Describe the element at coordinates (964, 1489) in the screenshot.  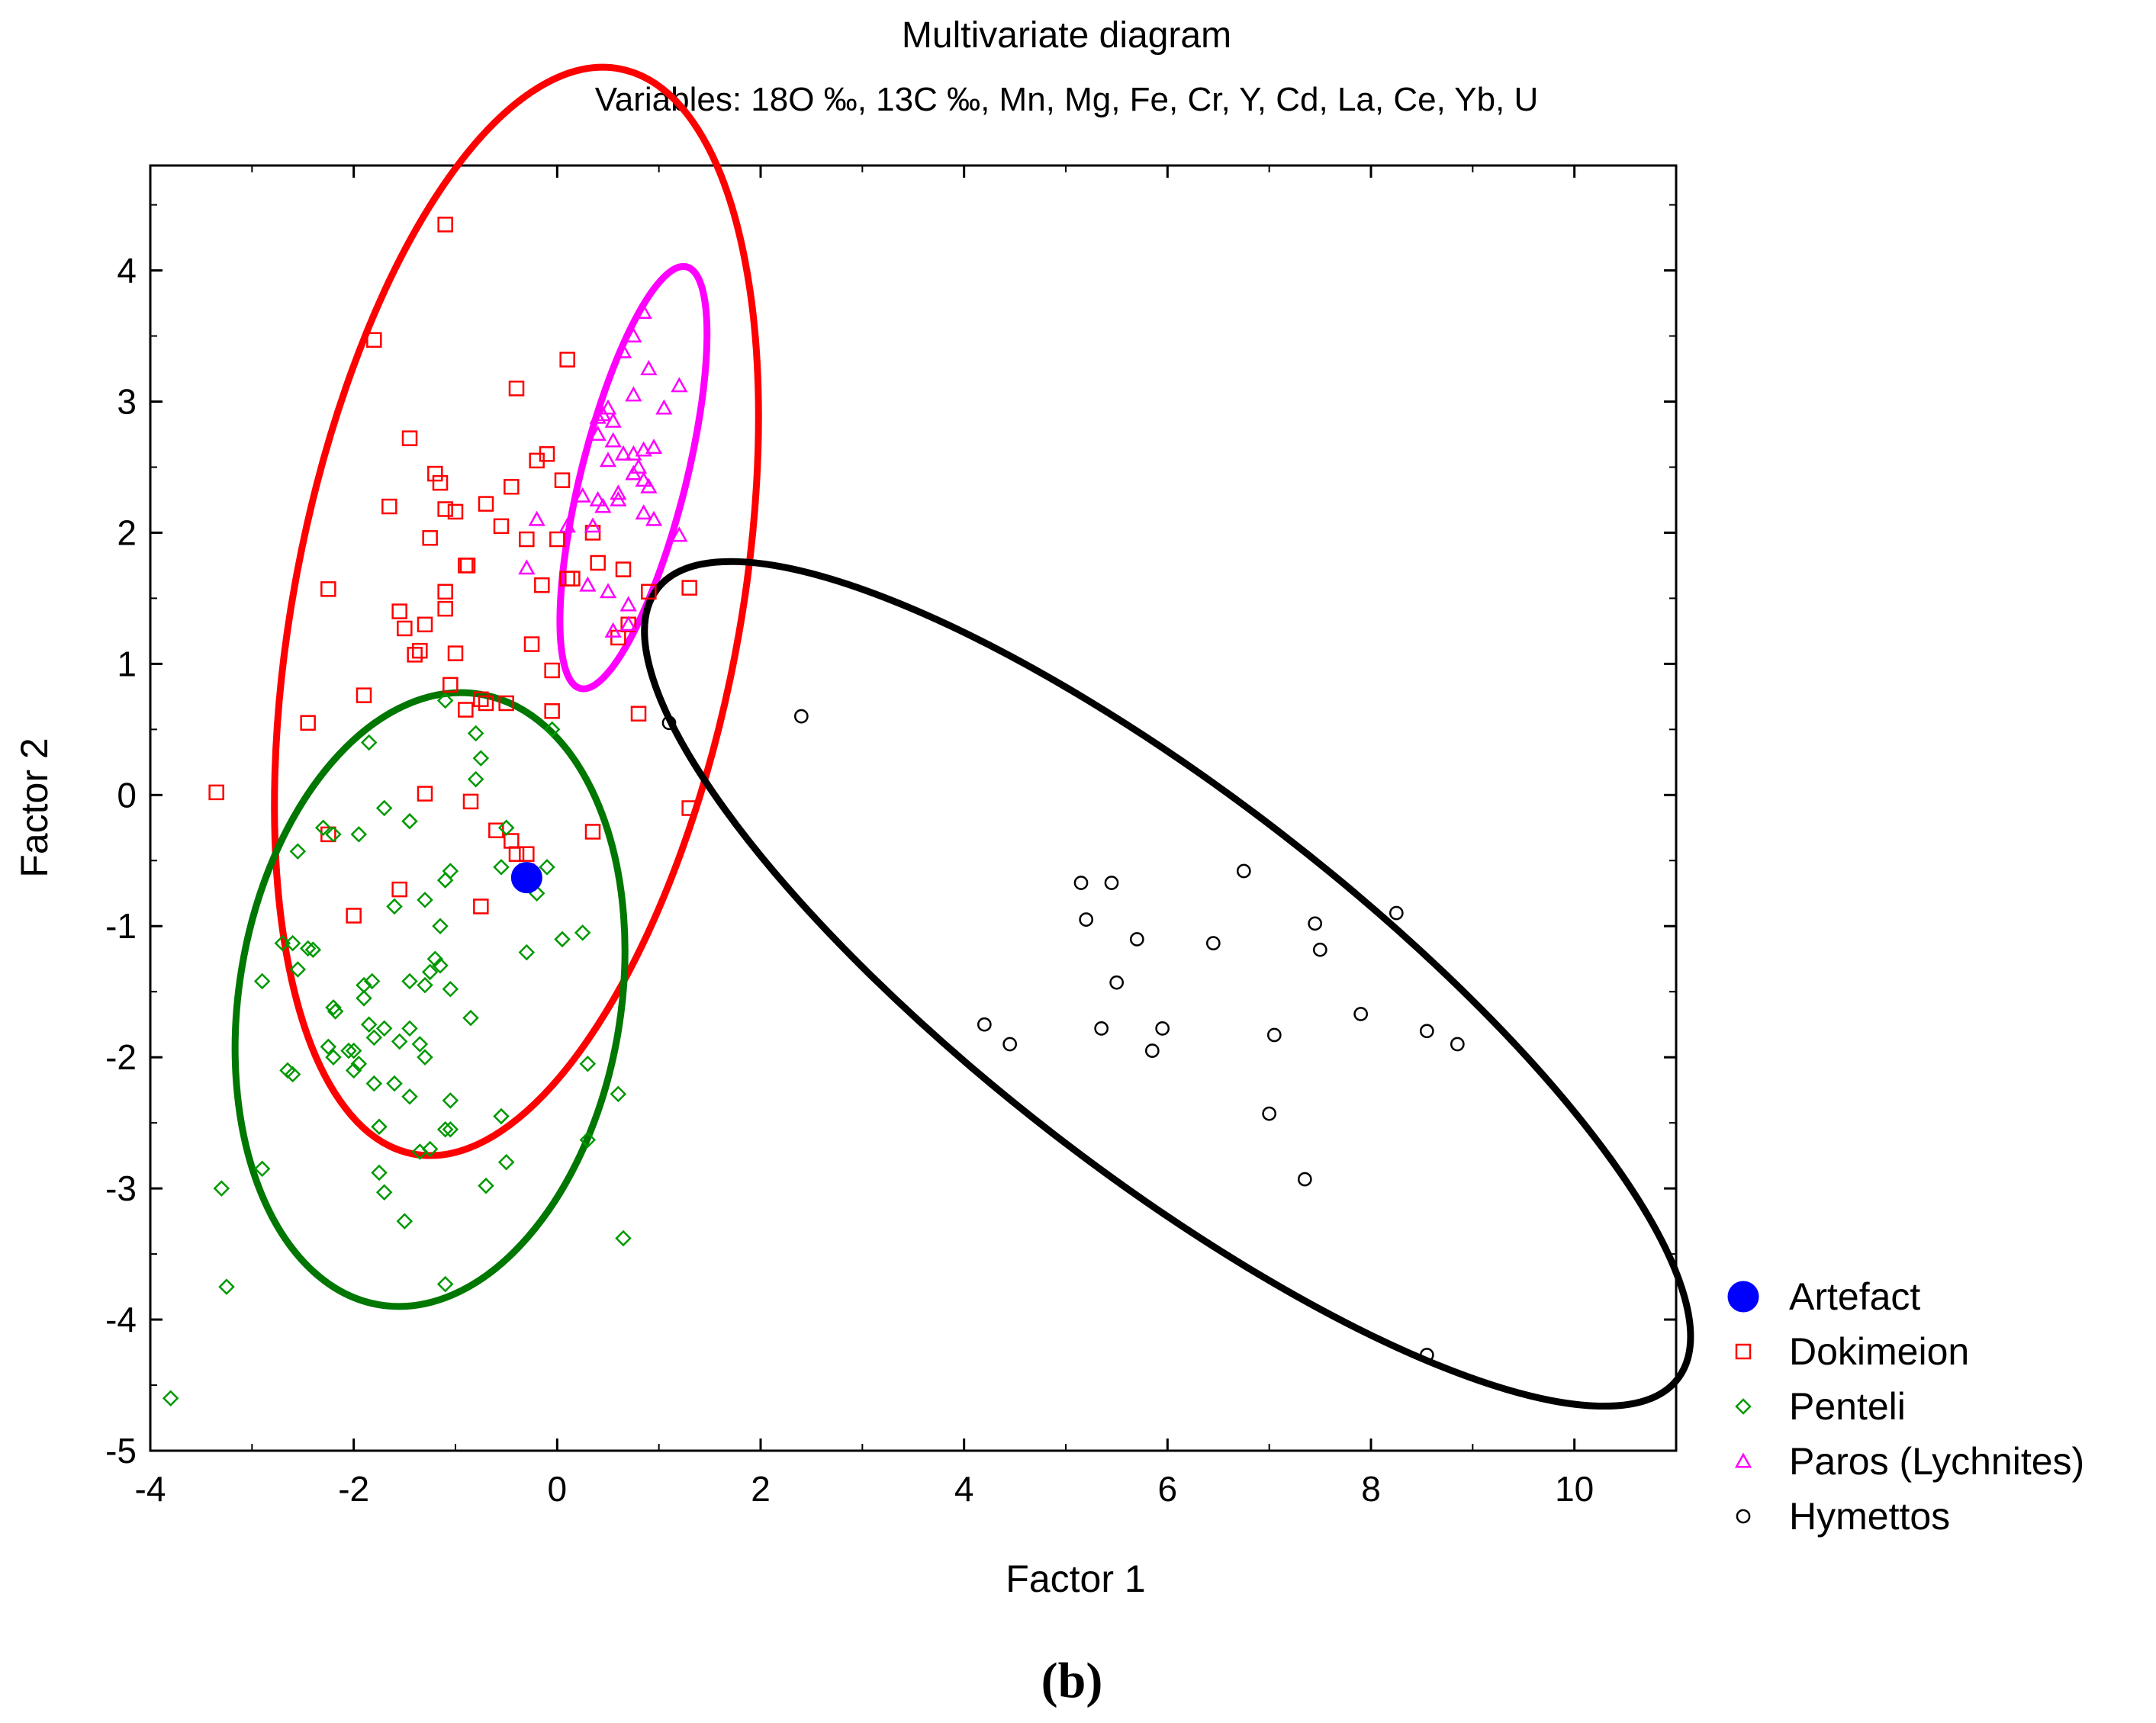
I see `x-tick-label: 4` at that location.